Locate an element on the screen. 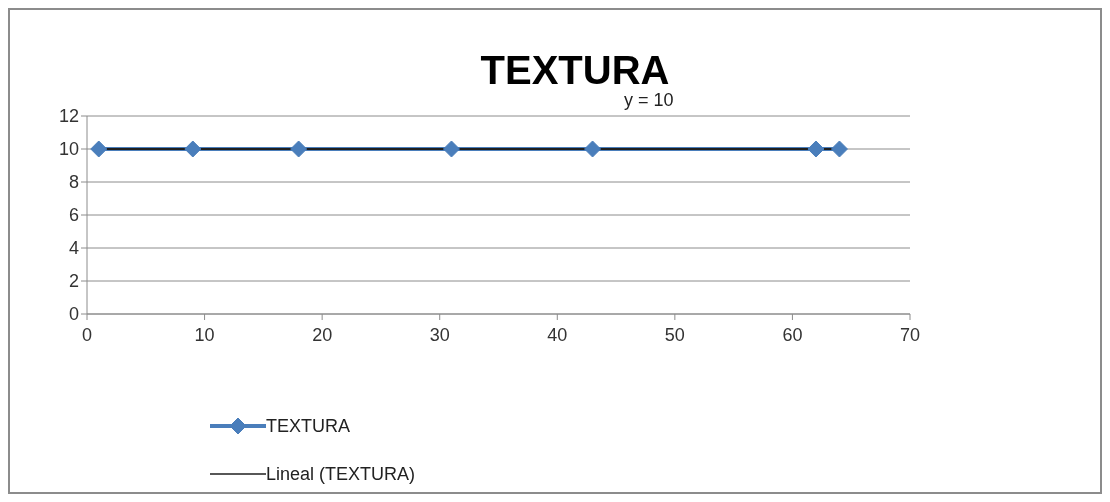 This screenshot has height=502, width=1110. y-tick-label: 2 is located at coordinates (73, 281).